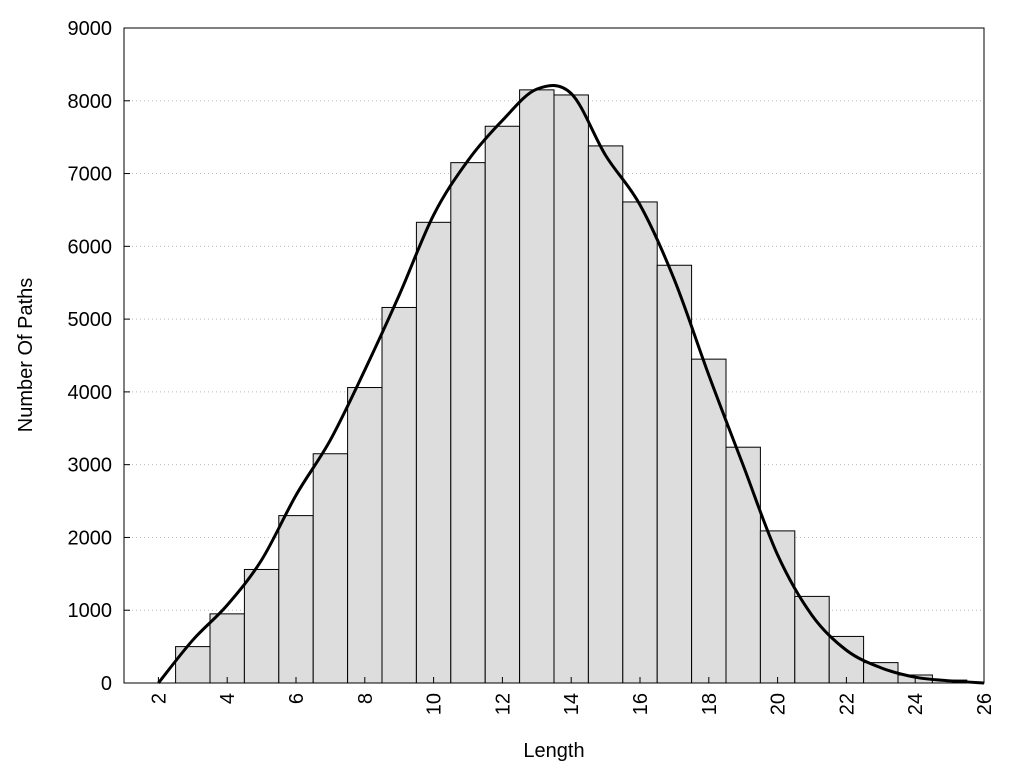 The image size is (1024, 773). I want to click on x-tick-label: 20, so click(779, 704).